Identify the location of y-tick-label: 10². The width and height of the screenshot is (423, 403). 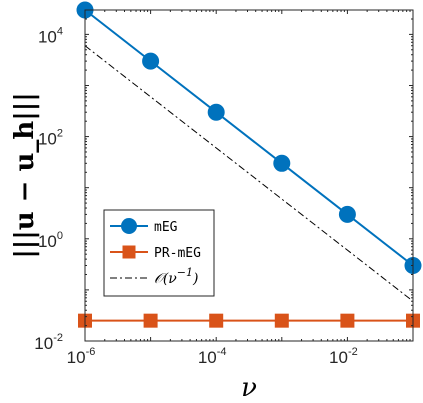
(50, 138).